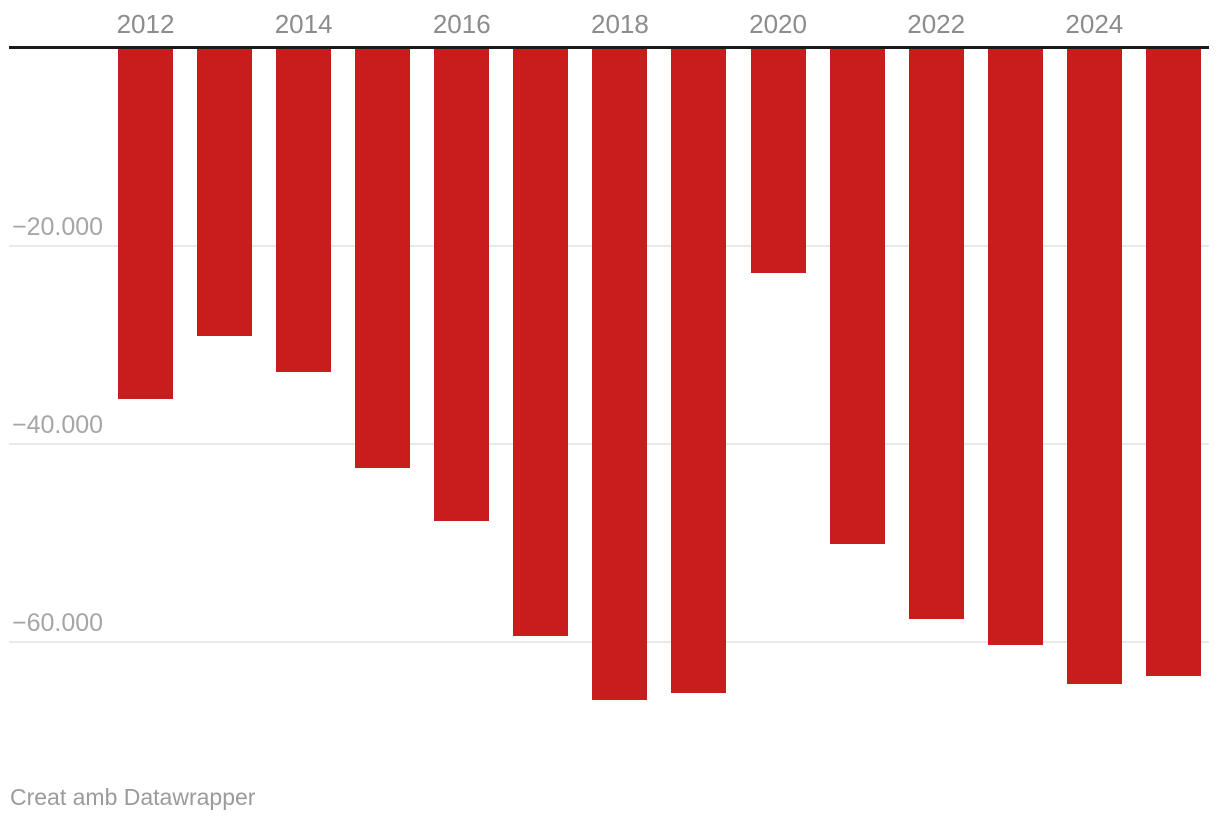 This screenshot has height=820, width=1220. What do you see at coordinates (778, 161) in the screenshot?
I see `bar-2020` at bounding box center [778, 161].